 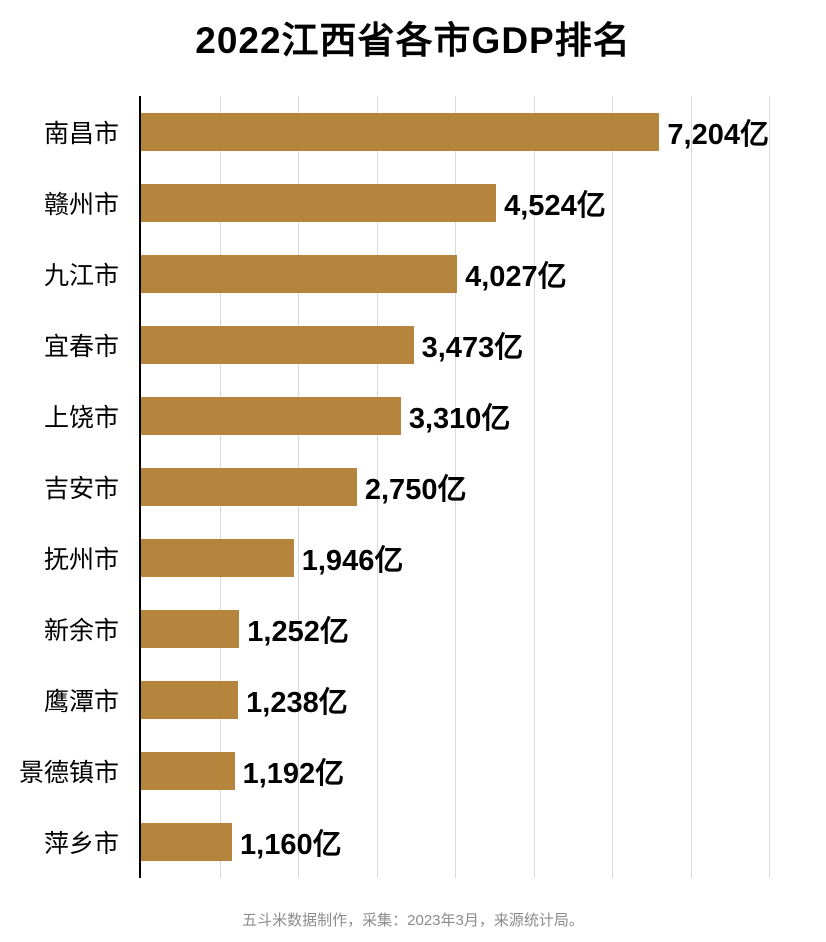 What do you see at coordinates (413, 920) in the screenshot?
I see `source-note: 五斗米数据制作，采集：2023年3月，来源统计局。` at bounding box center [413, 920].